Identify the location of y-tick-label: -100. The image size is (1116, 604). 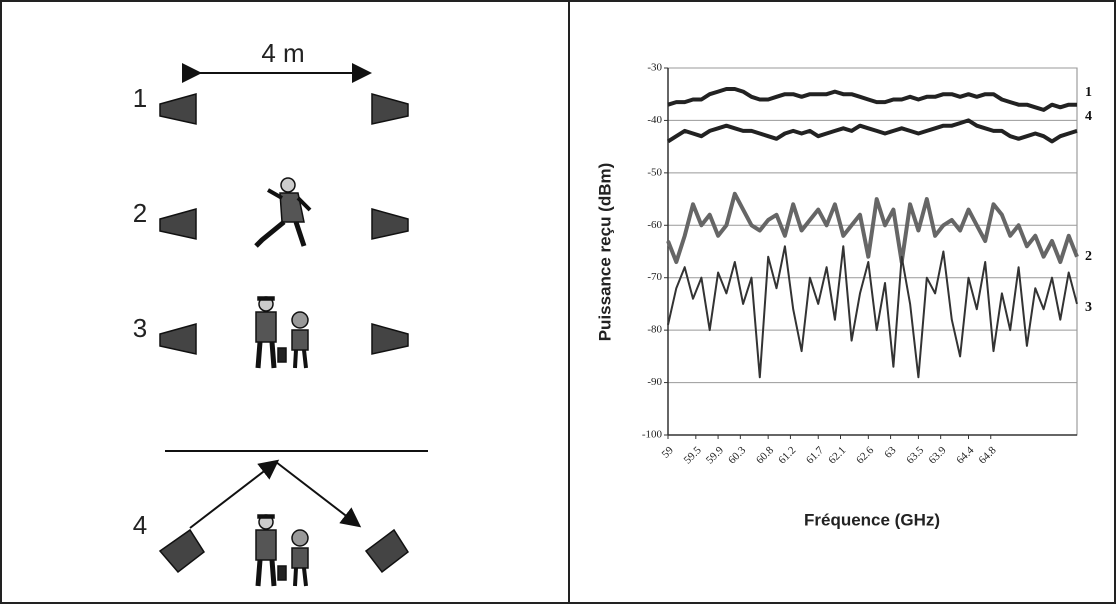
(652, 435).